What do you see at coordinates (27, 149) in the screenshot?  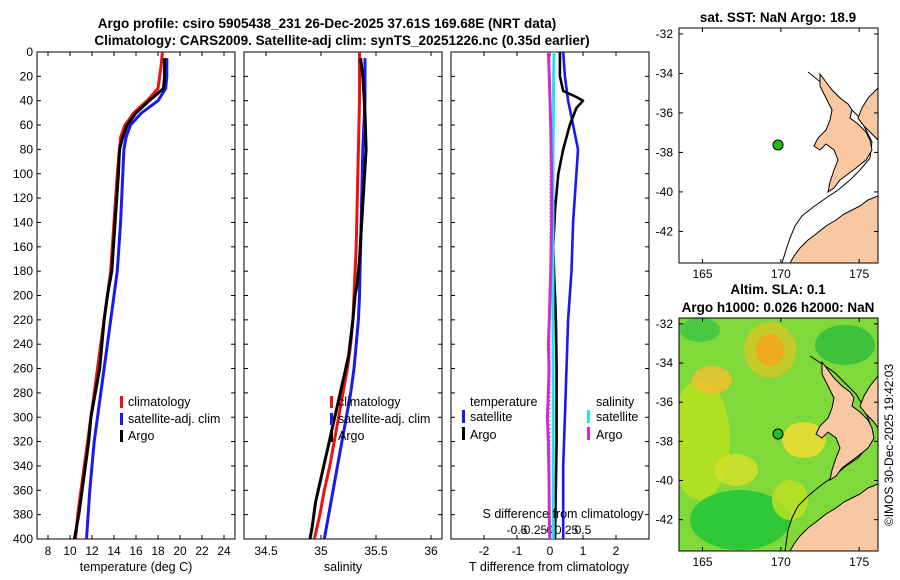 I see `y-tick-label: 80` at bounding box center [27, 149].